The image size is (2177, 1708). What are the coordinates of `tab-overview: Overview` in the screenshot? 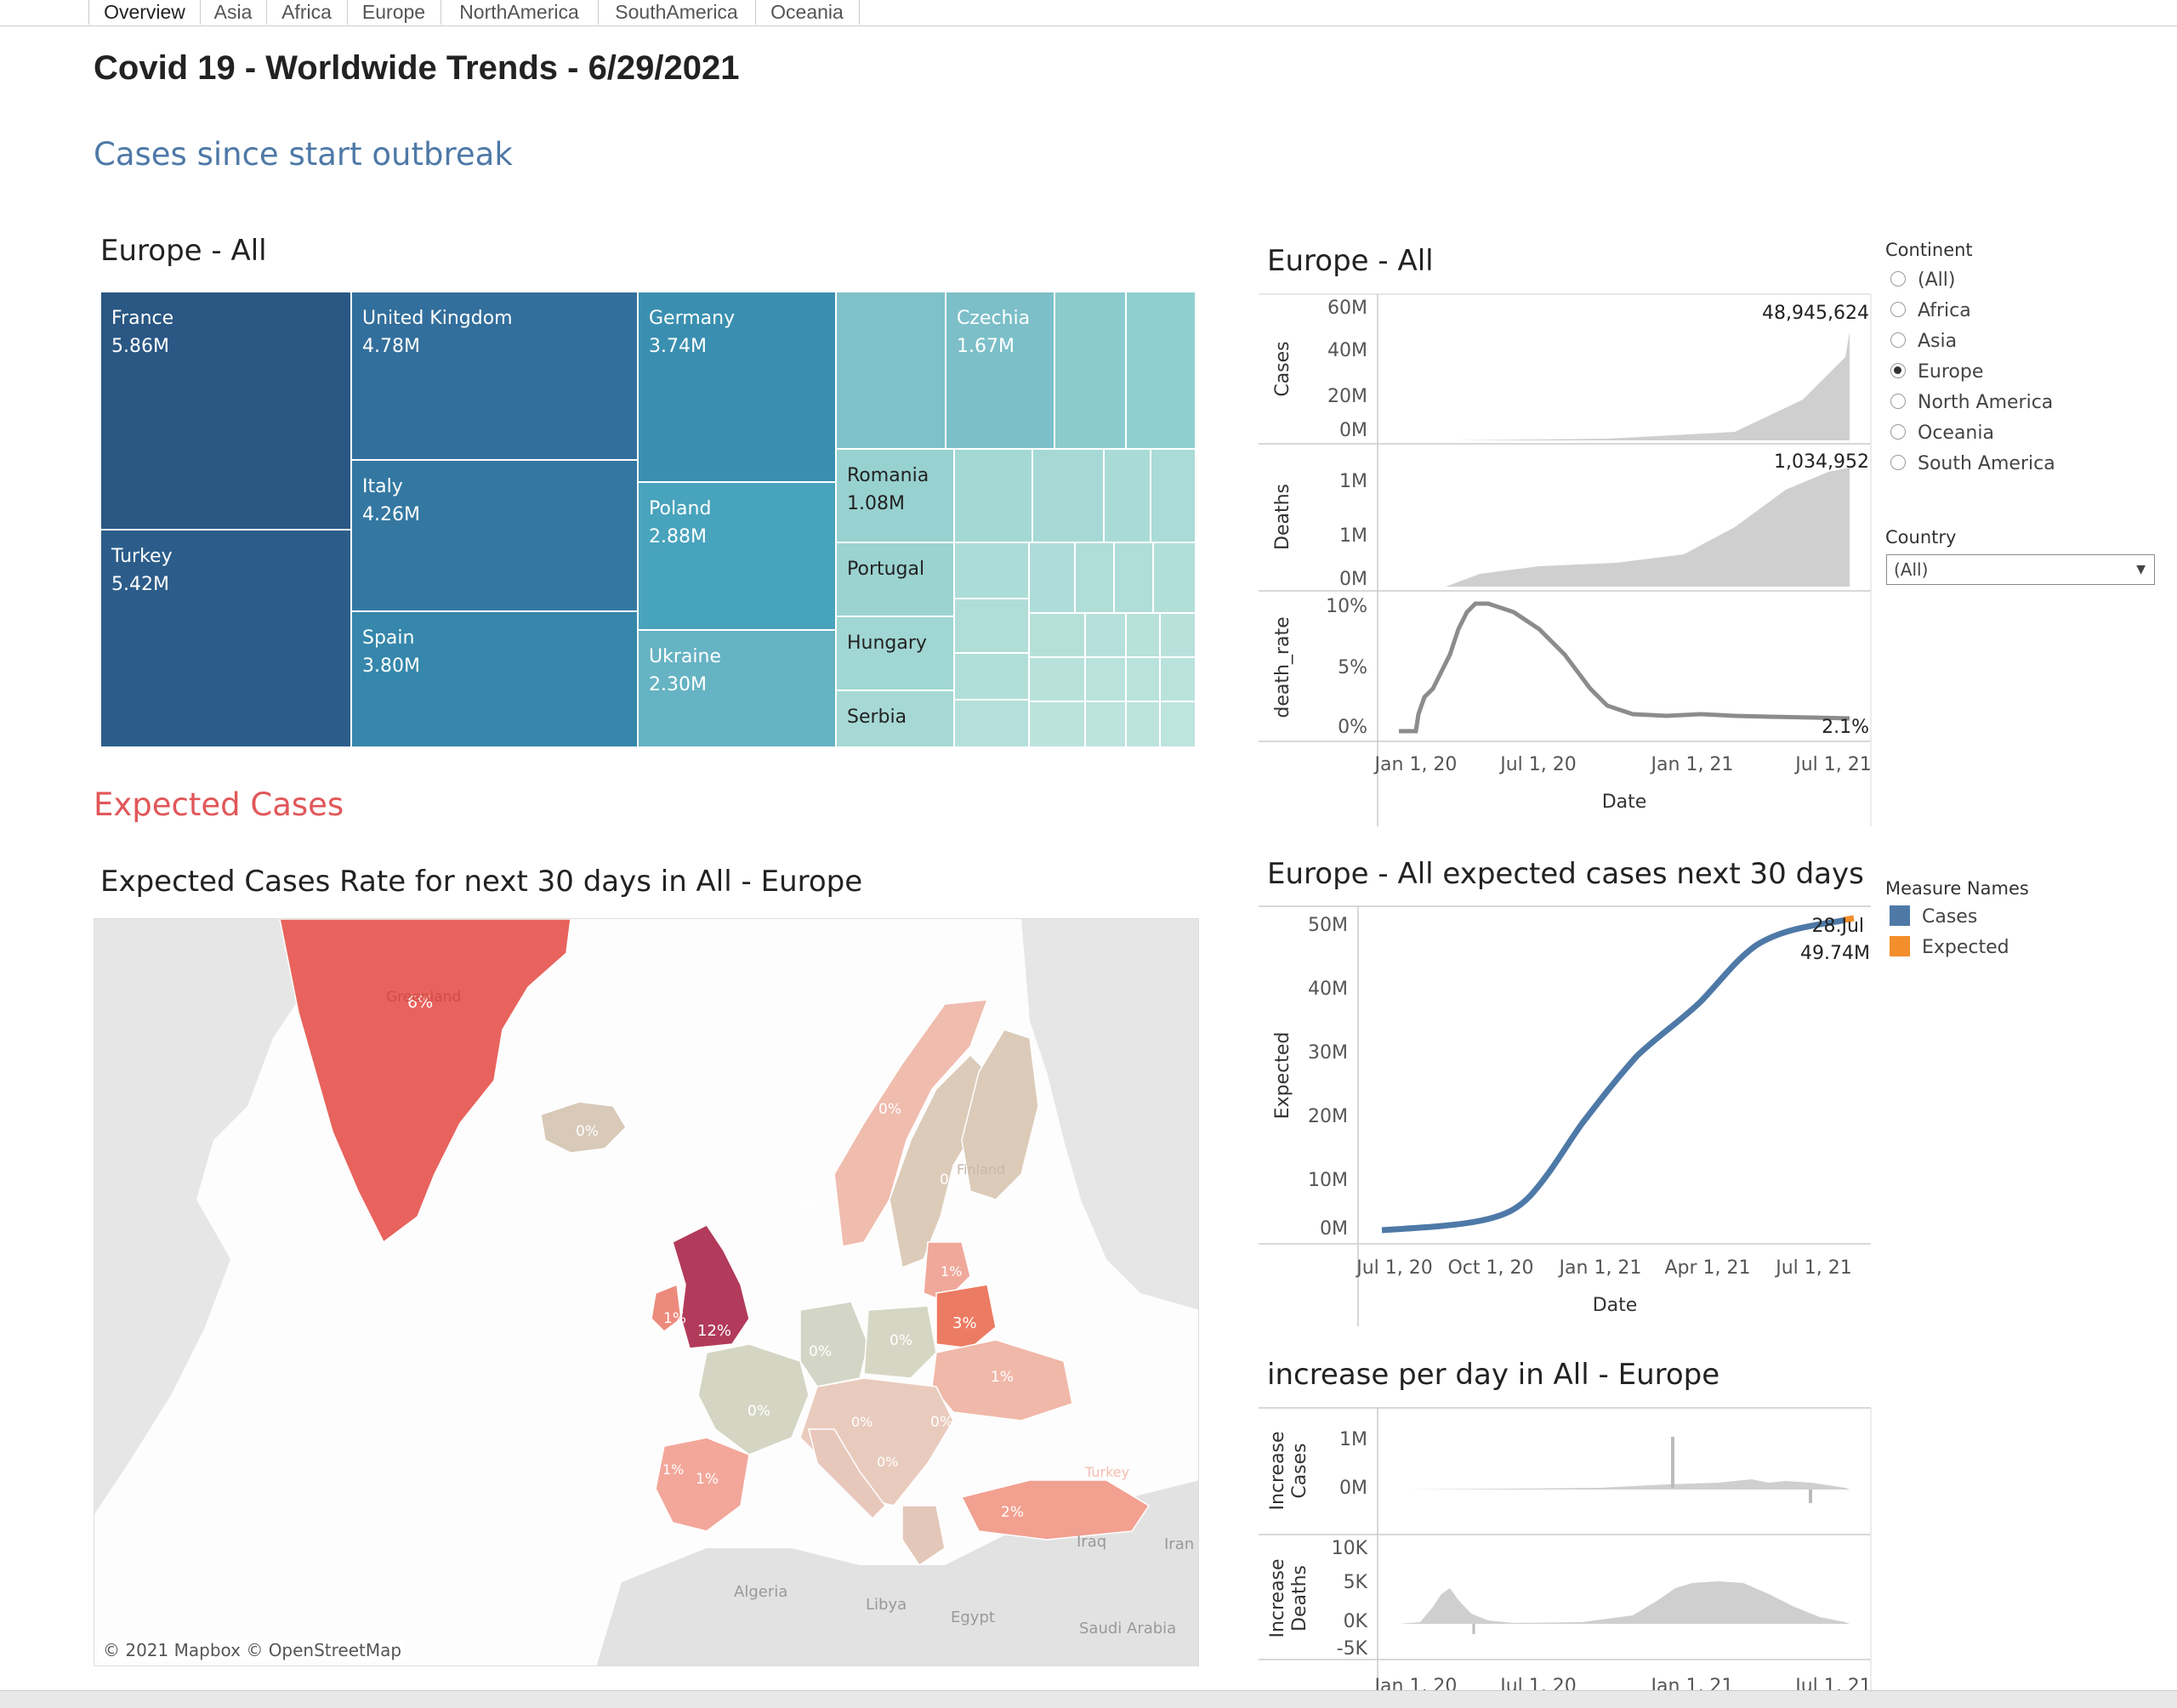 It's located at (144, 12).